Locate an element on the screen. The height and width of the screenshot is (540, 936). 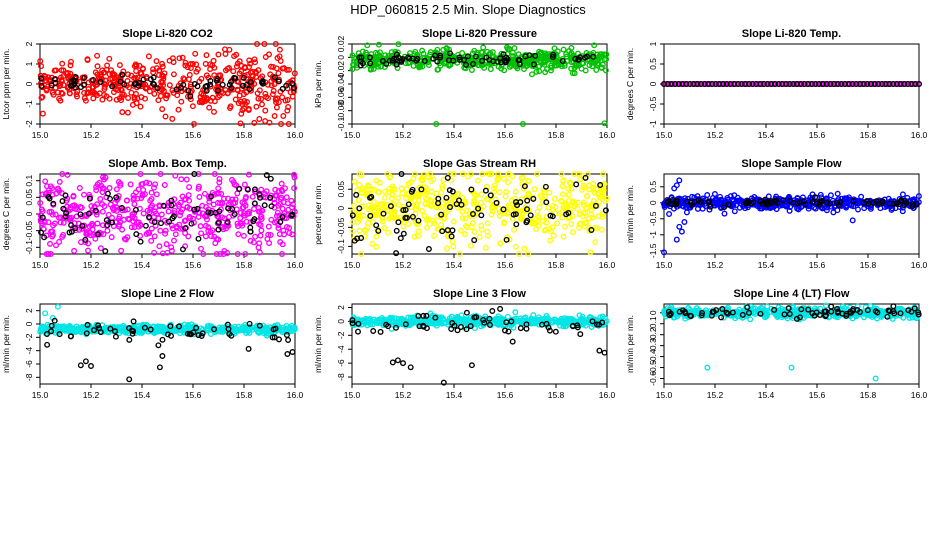
y-axis-label: degrees C per min. is located at coordinates (6, 214).